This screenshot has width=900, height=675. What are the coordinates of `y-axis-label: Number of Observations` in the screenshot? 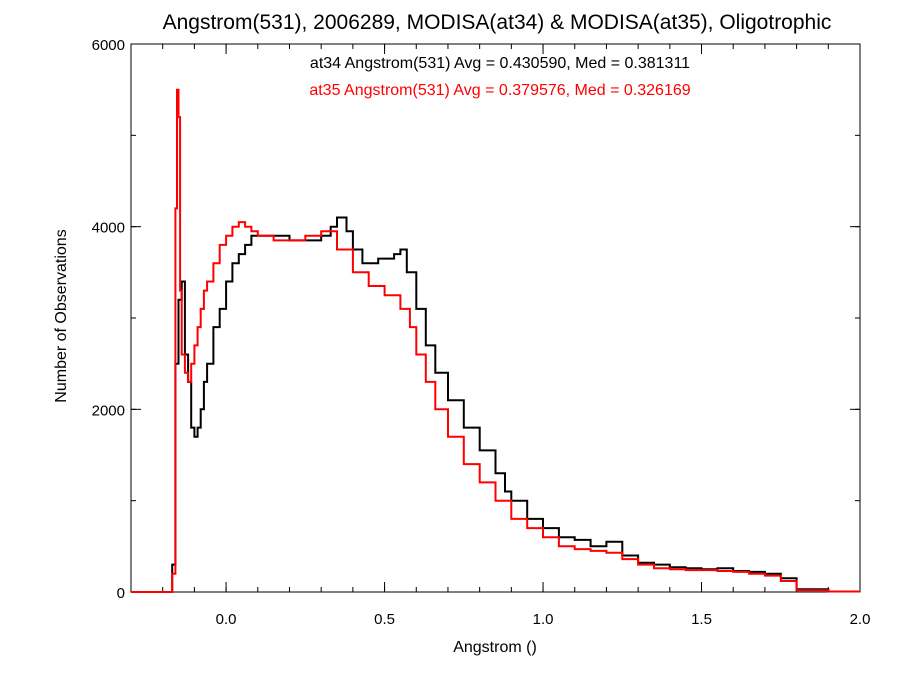 It's located at (61, 315).